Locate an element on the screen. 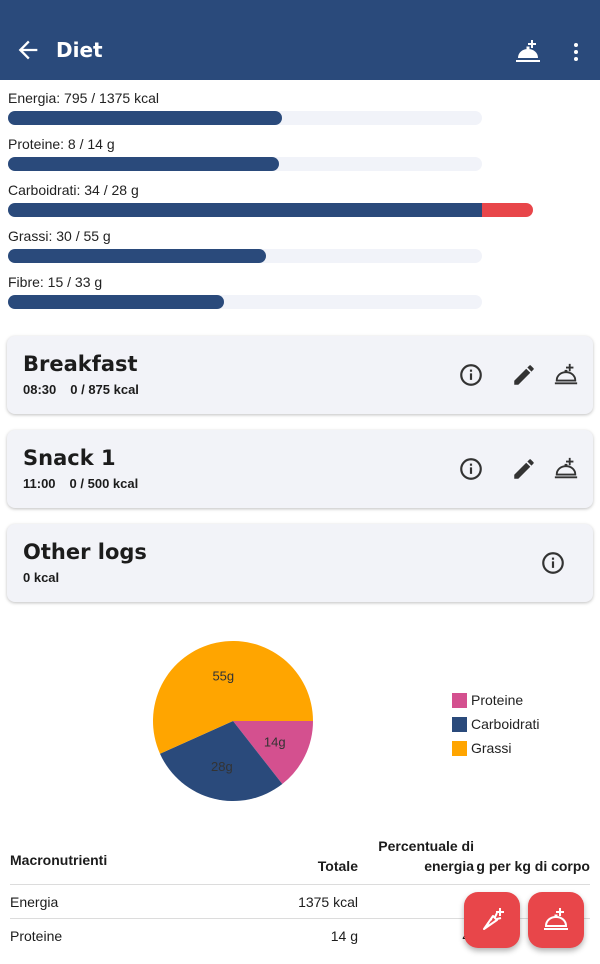 Image resolution: width=600 pixels, height=964 pixels. meal-card-snack: Snack 1 11:00 0 / 500 kcal is located at coordinates (300, 469).